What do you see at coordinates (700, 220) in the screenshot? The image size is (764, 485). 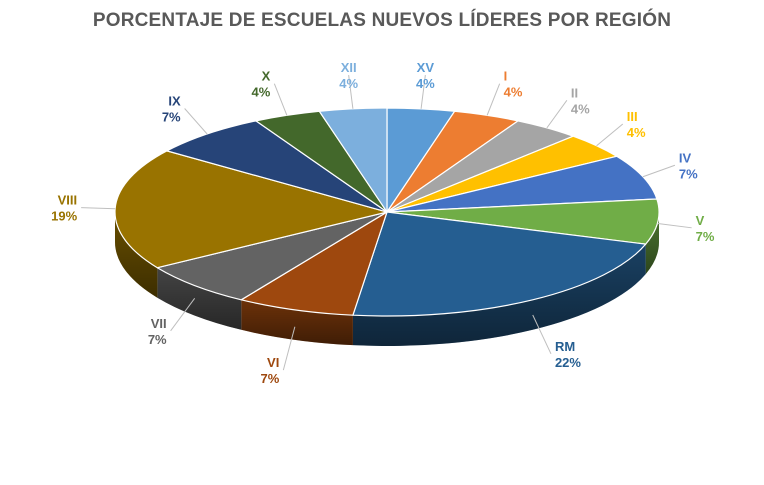 I see `slice-label-v: V` at bounding box center [700, 220].